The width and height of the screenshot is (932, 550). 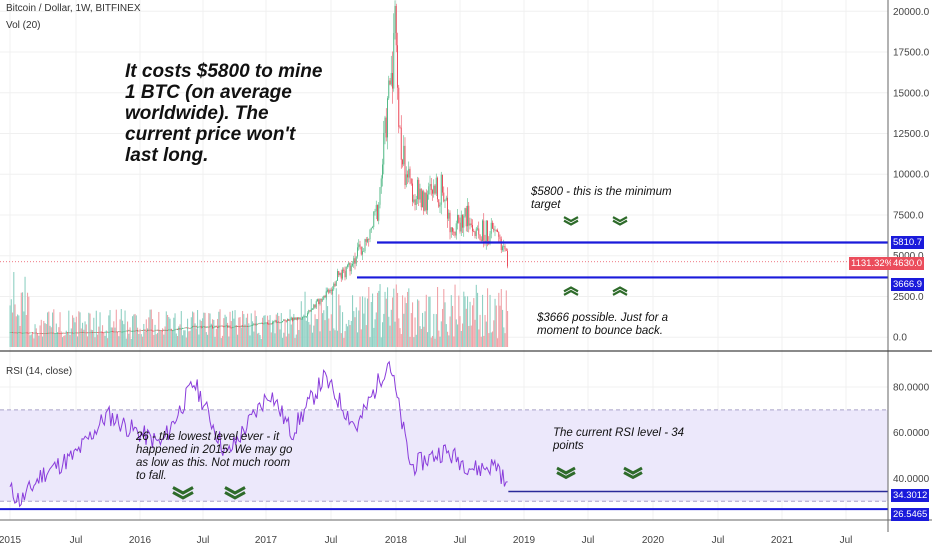 What do you see at coordinates (259, 309) in the screenshot?
I see `volume-bars` at bounding box center [259, 309].